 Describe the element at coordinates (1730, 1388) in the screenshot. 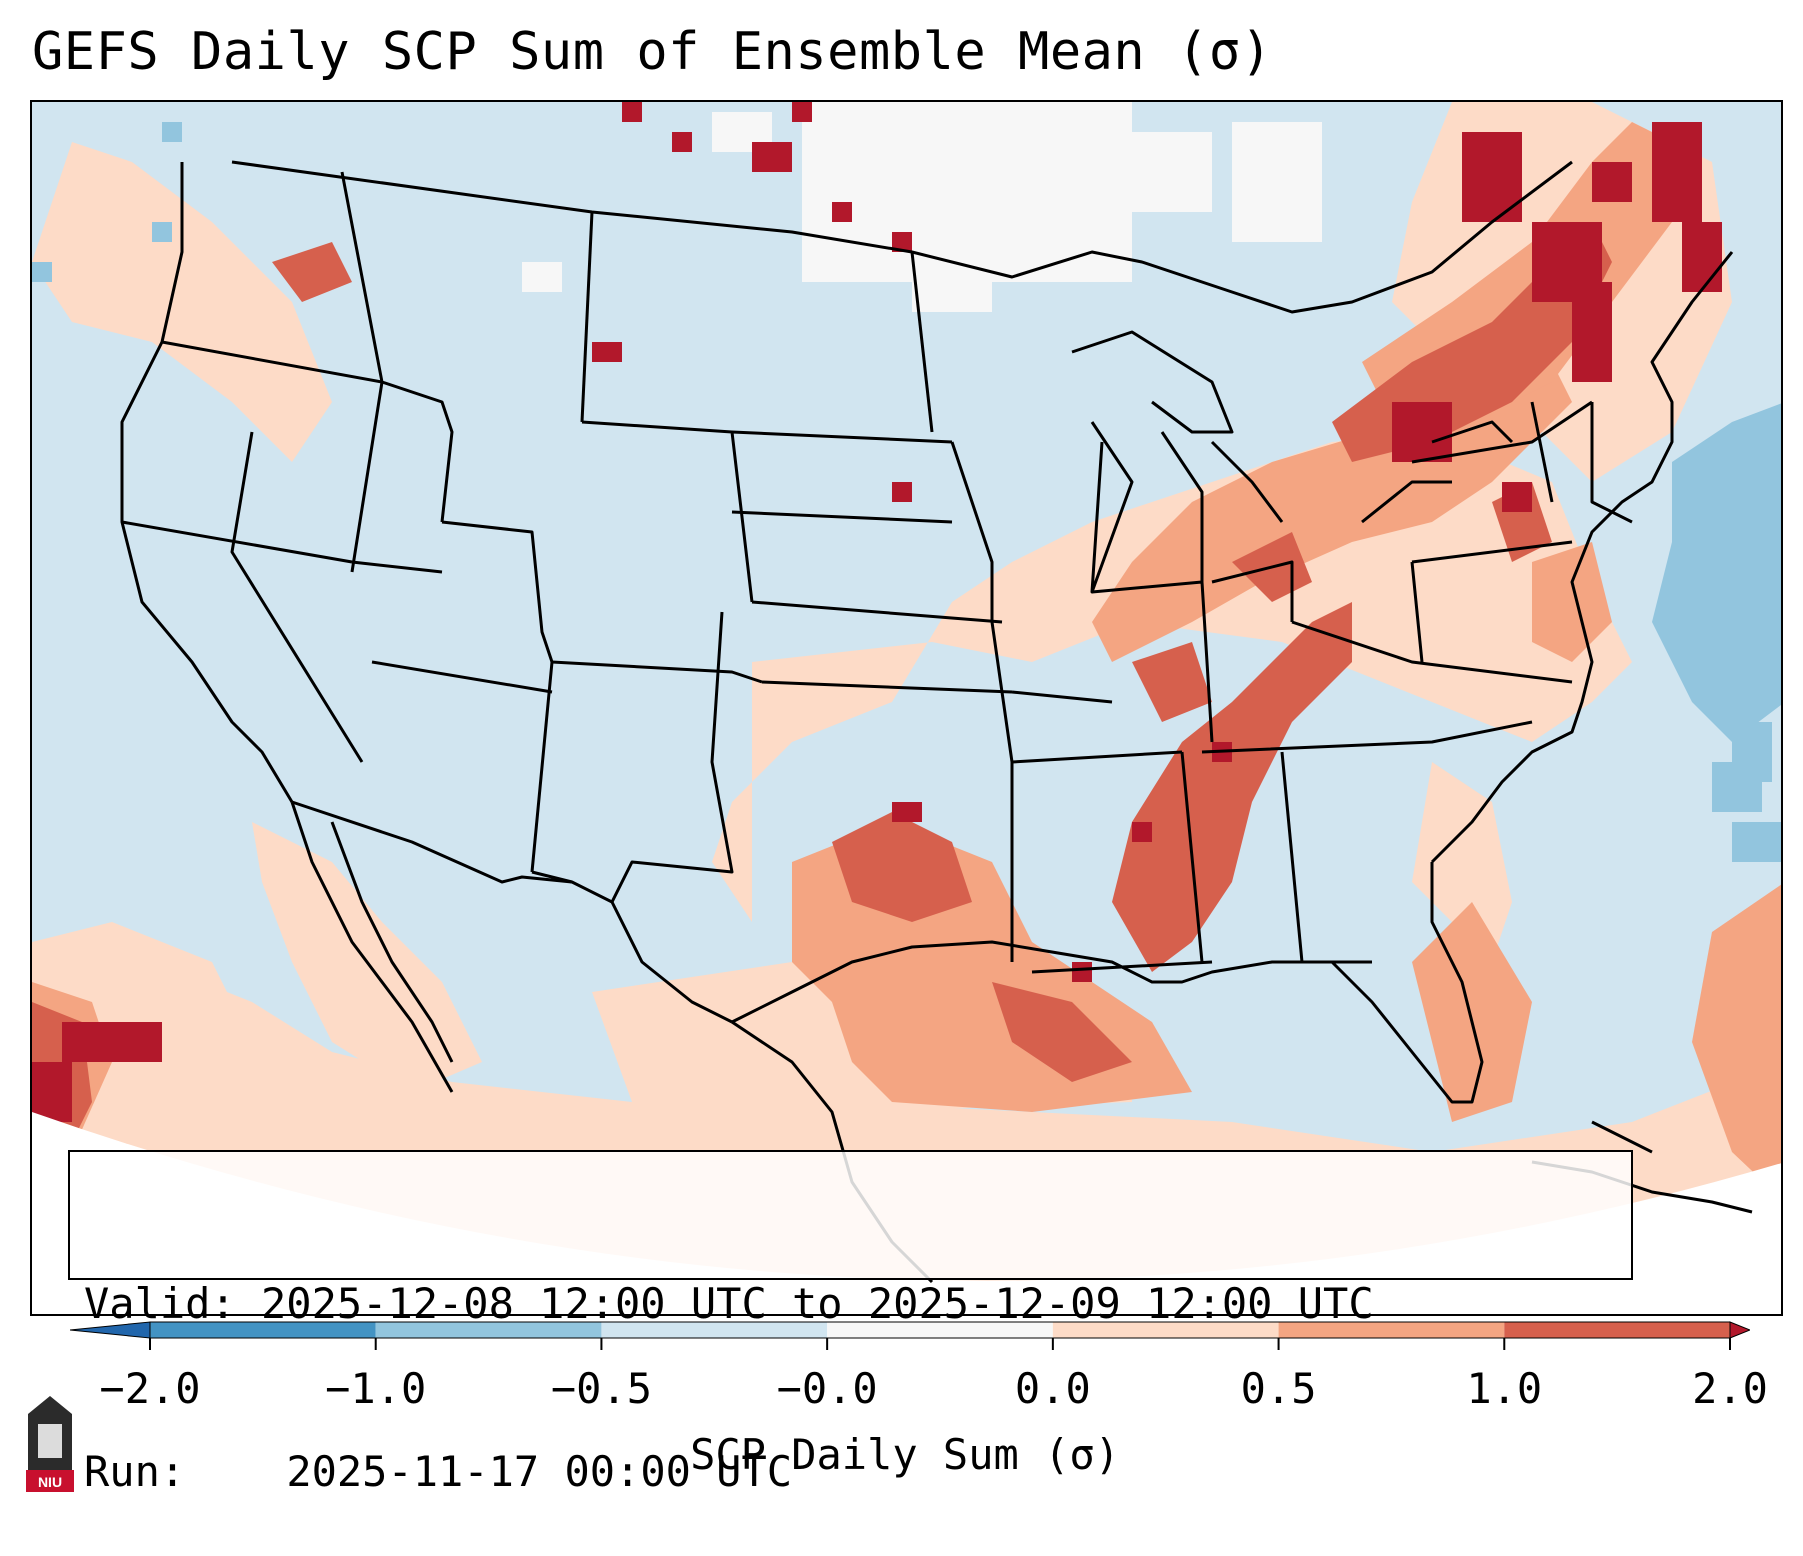

I see `colorbar-tick-label: 2.0` at that location.